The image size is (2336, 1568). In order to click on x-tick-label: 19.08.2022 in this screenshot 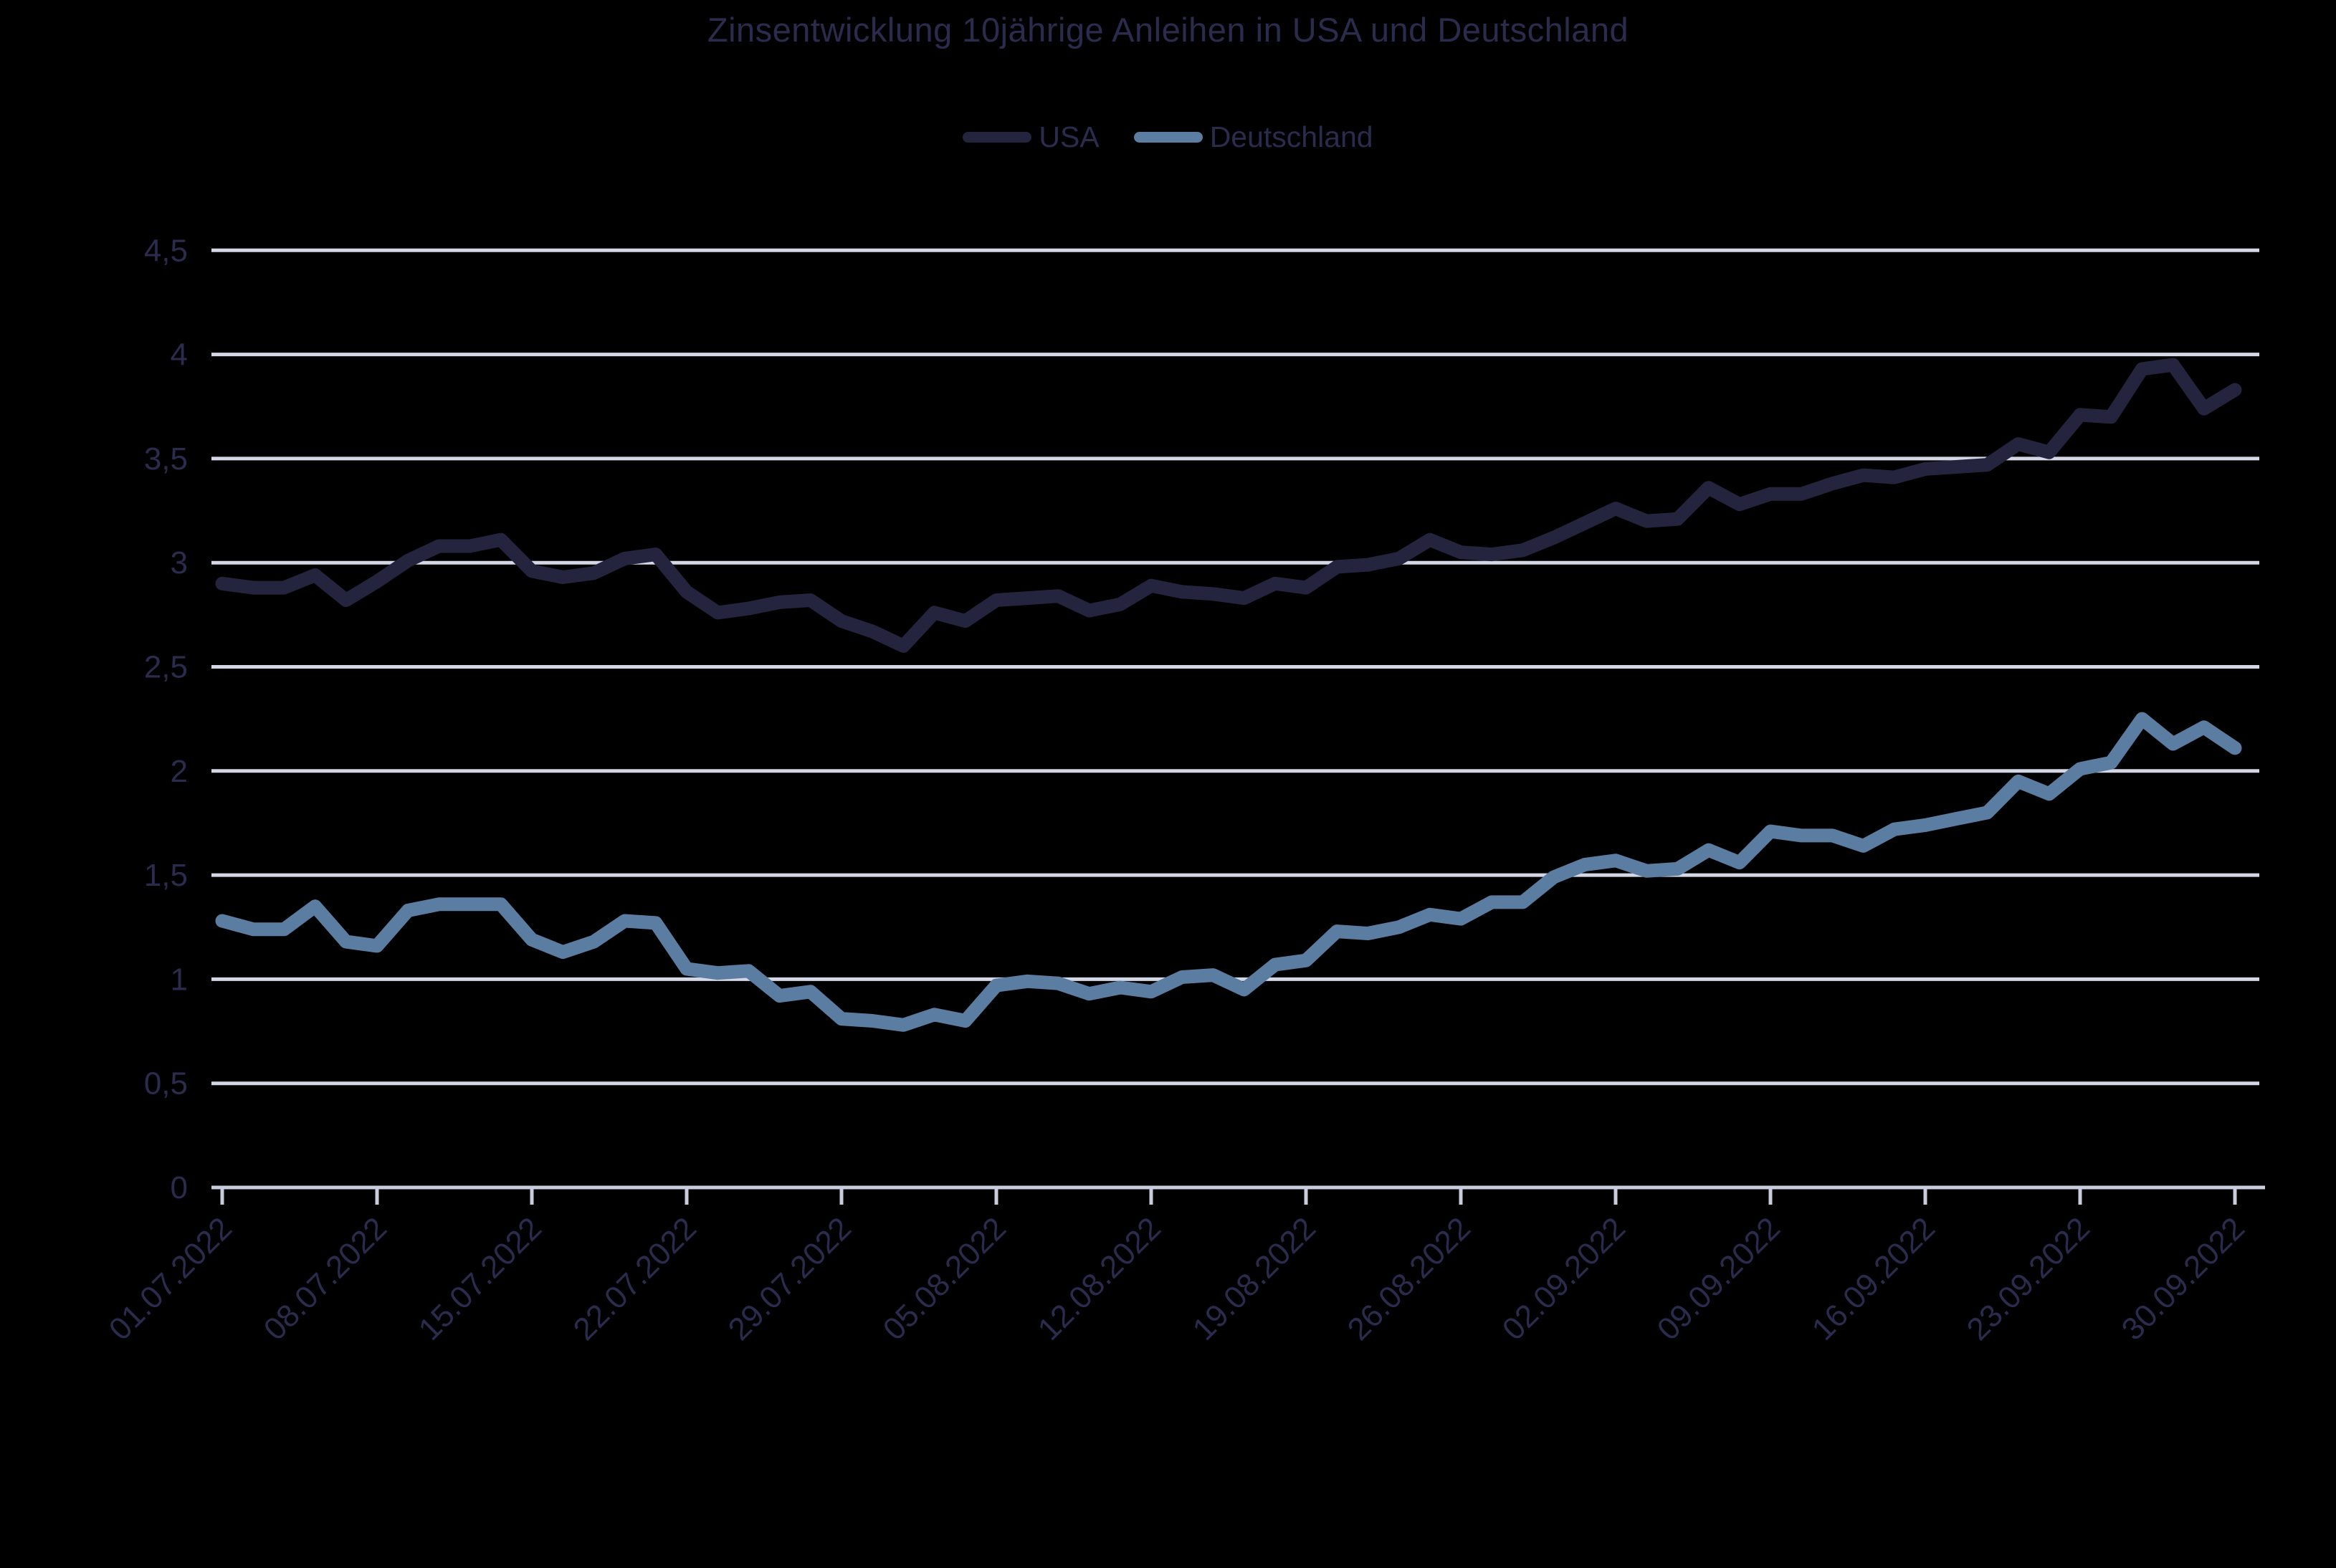, I will do `click(1254, 1279)`.